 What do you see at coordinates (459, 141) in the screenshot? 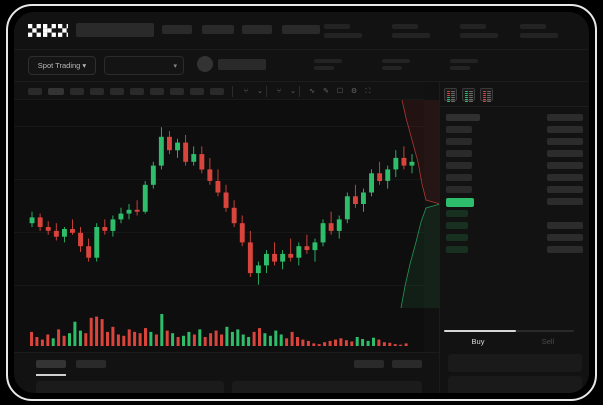
I see `orderbook-row-2-price` at bounding box center [459, 141].